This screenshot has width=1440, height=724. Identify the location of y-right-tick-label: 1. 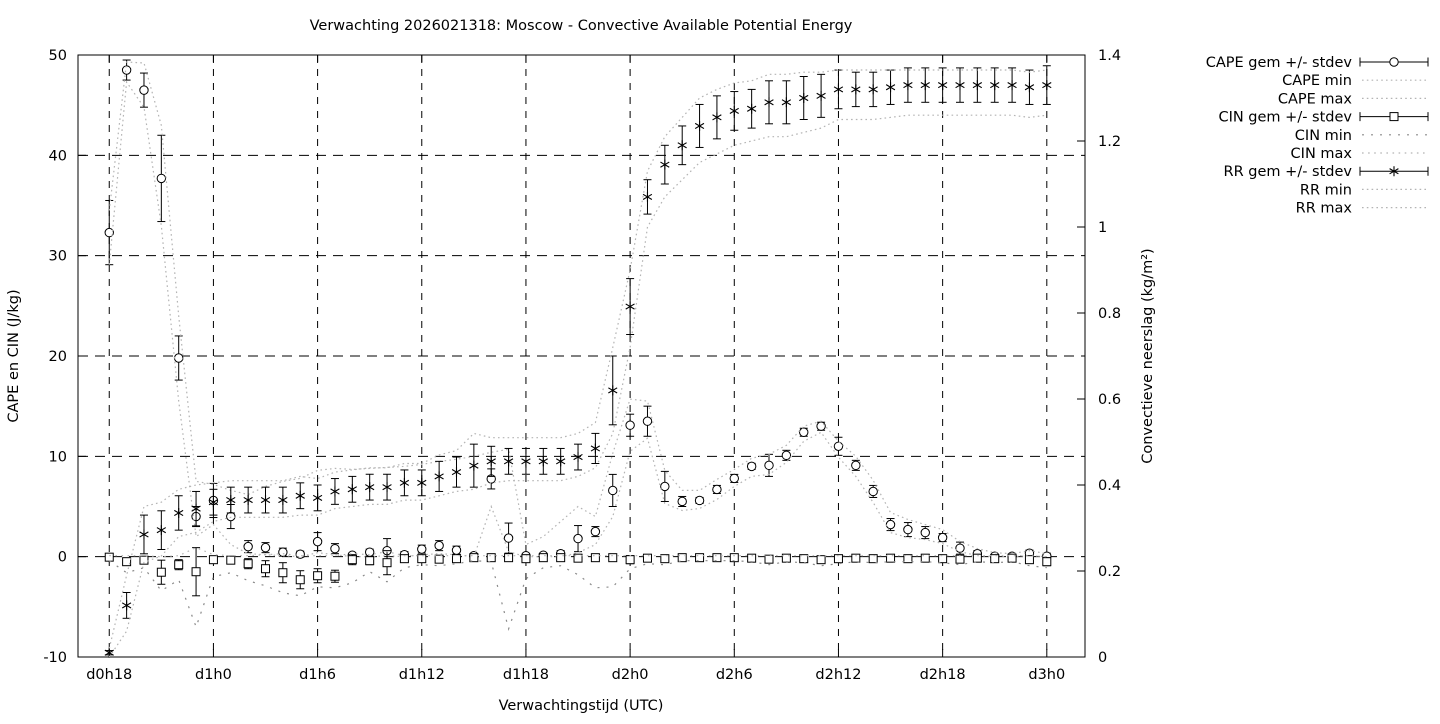
(1102, 228).